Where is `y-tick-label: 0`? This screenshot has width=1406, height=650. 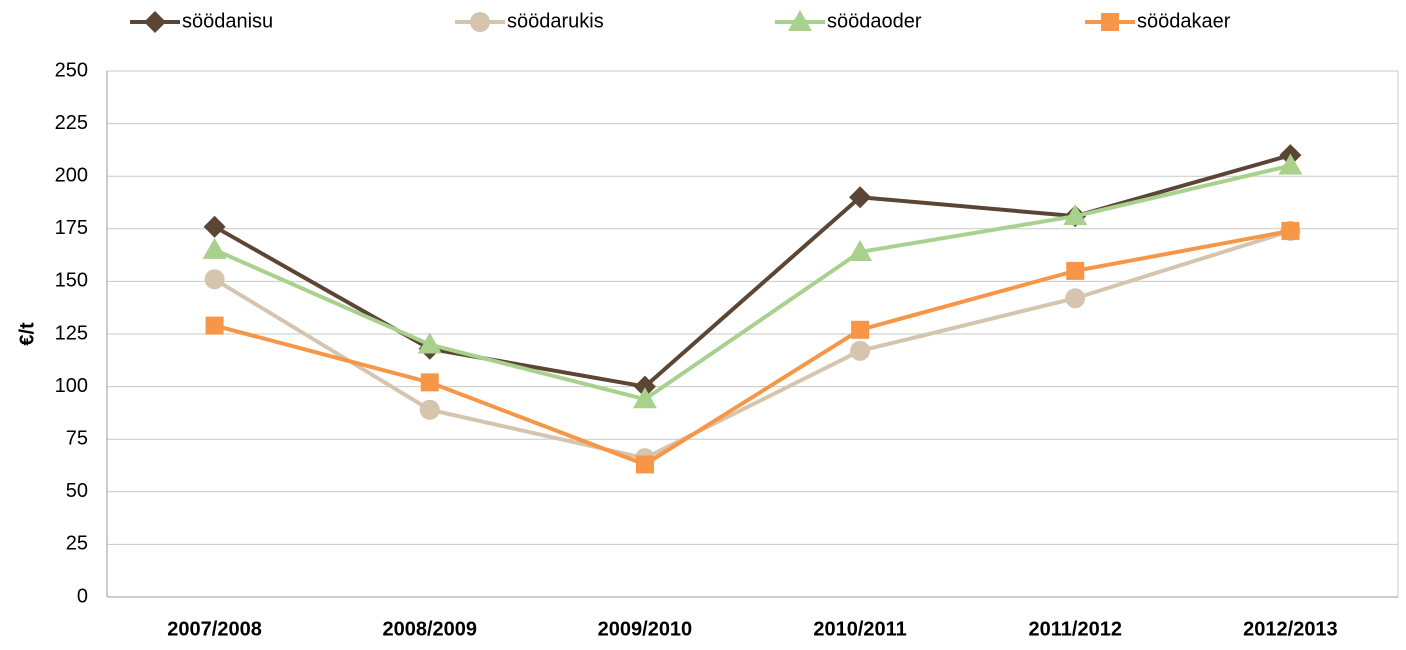
y-tick-label: 0 is located at coordinates (82, 596).